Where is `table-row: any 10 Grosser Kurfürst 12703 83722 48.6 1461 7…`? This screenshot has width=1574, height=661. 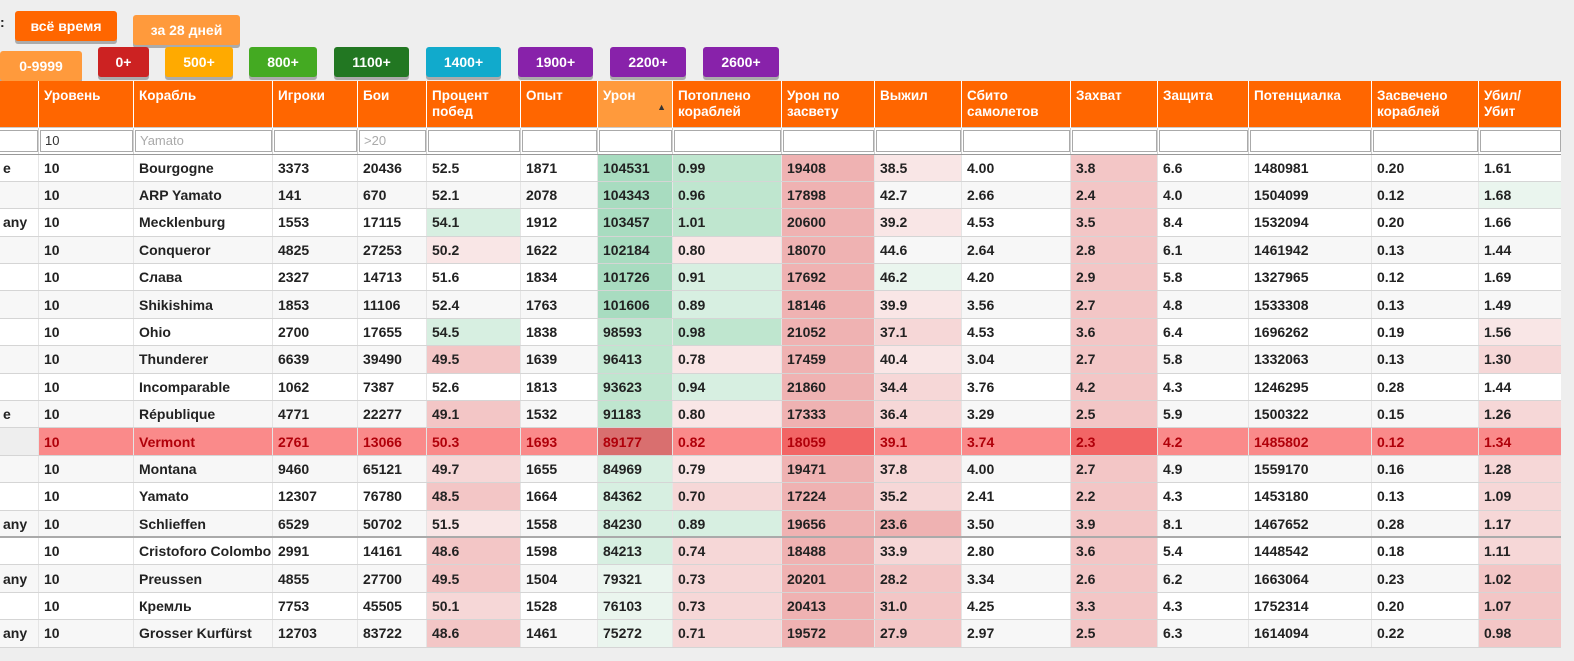
table-row: any 10 Grosser Kurfürst 12703 83722 48.6 1461 7… is located at coordinates (780, 633).